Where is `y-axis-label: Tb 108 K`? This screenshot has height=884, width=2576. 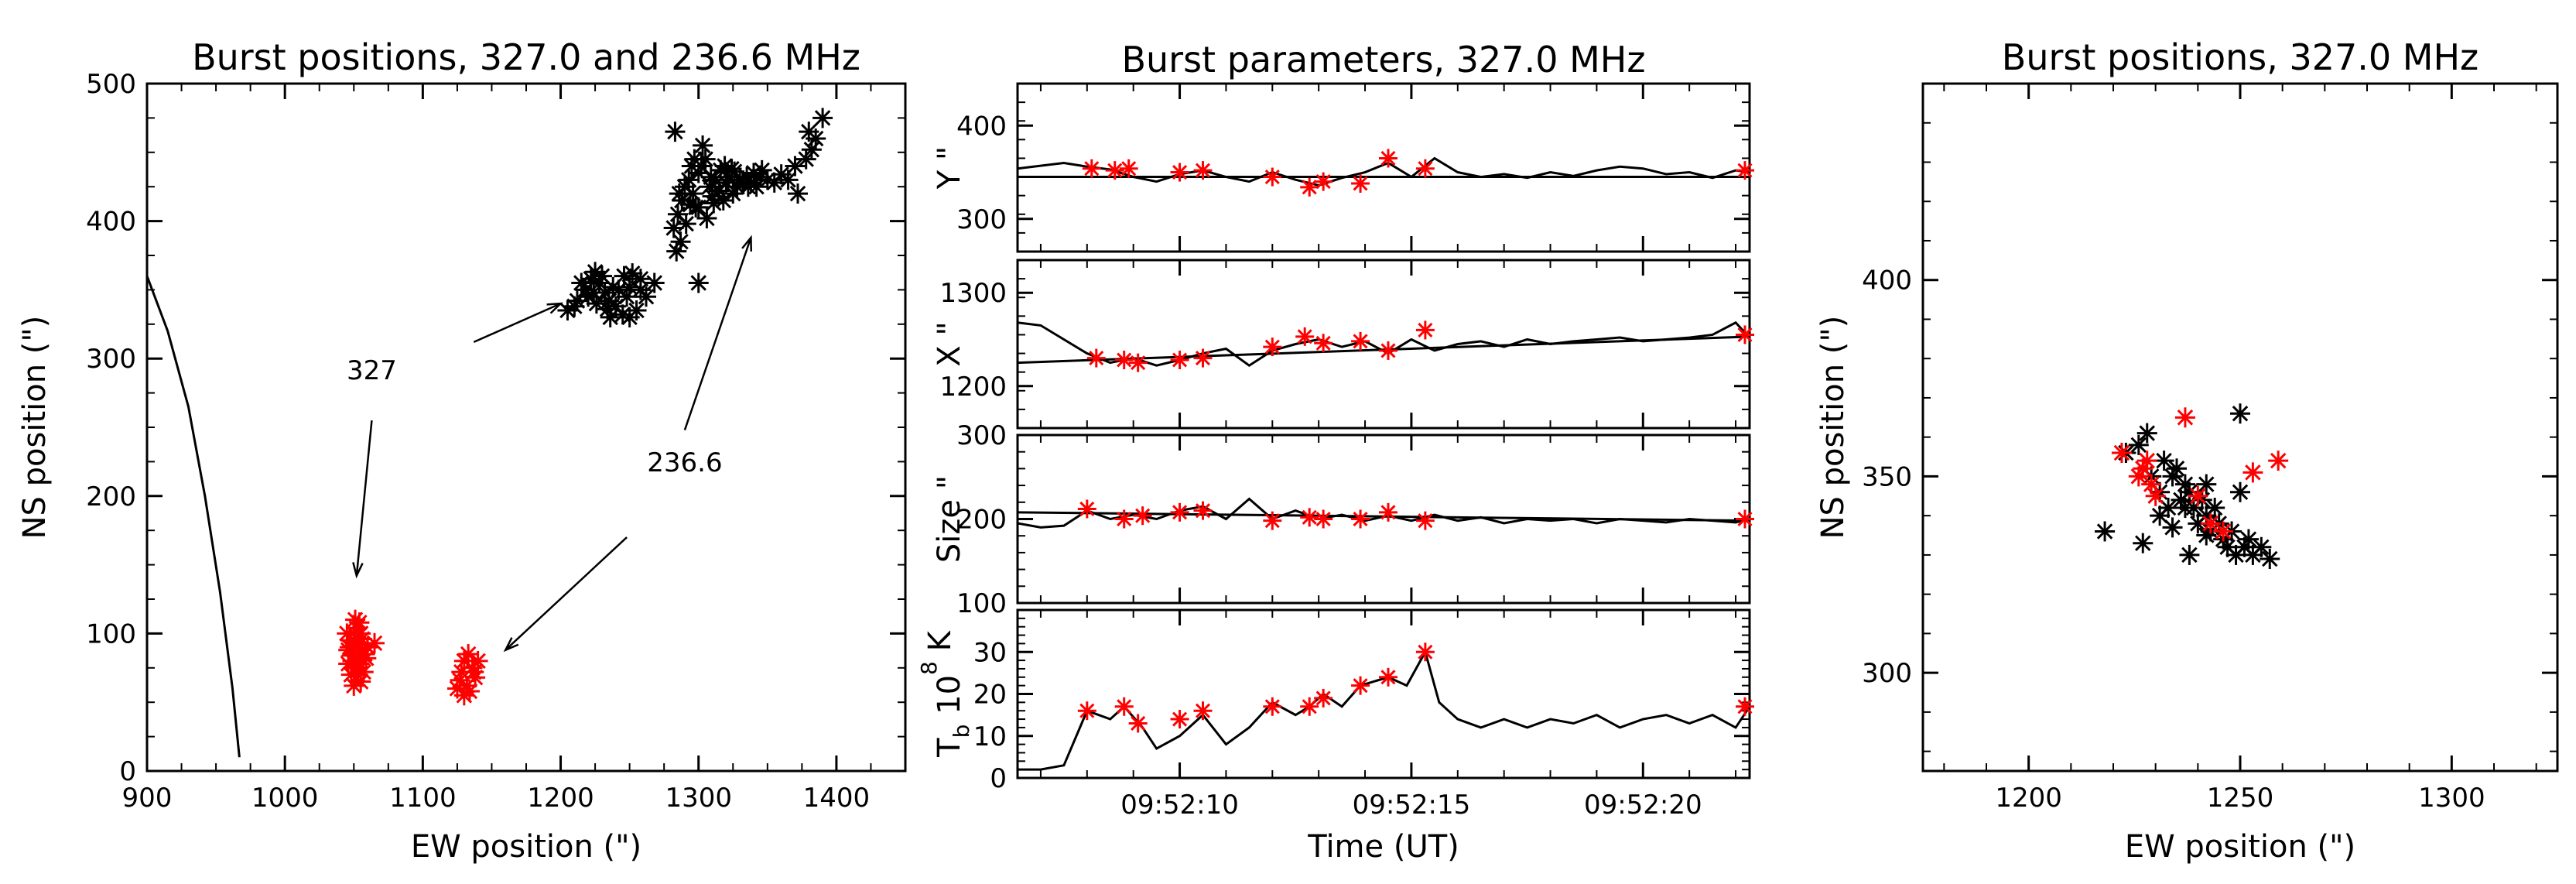
y-axis-label: Tb 108 K is located at coordinates (945, 693).